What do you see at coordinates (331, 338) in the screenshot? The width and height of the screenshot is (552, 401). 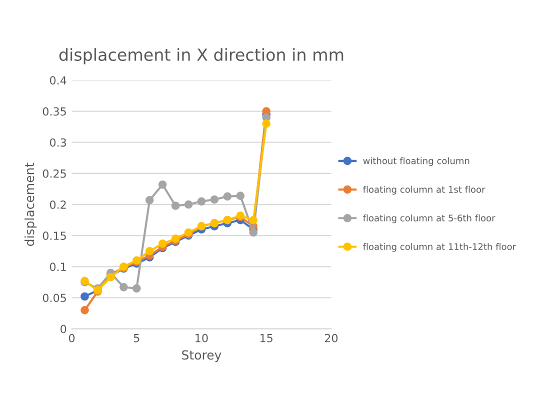 I see `x-tick-label: 20` at bounding box center [331, 338].